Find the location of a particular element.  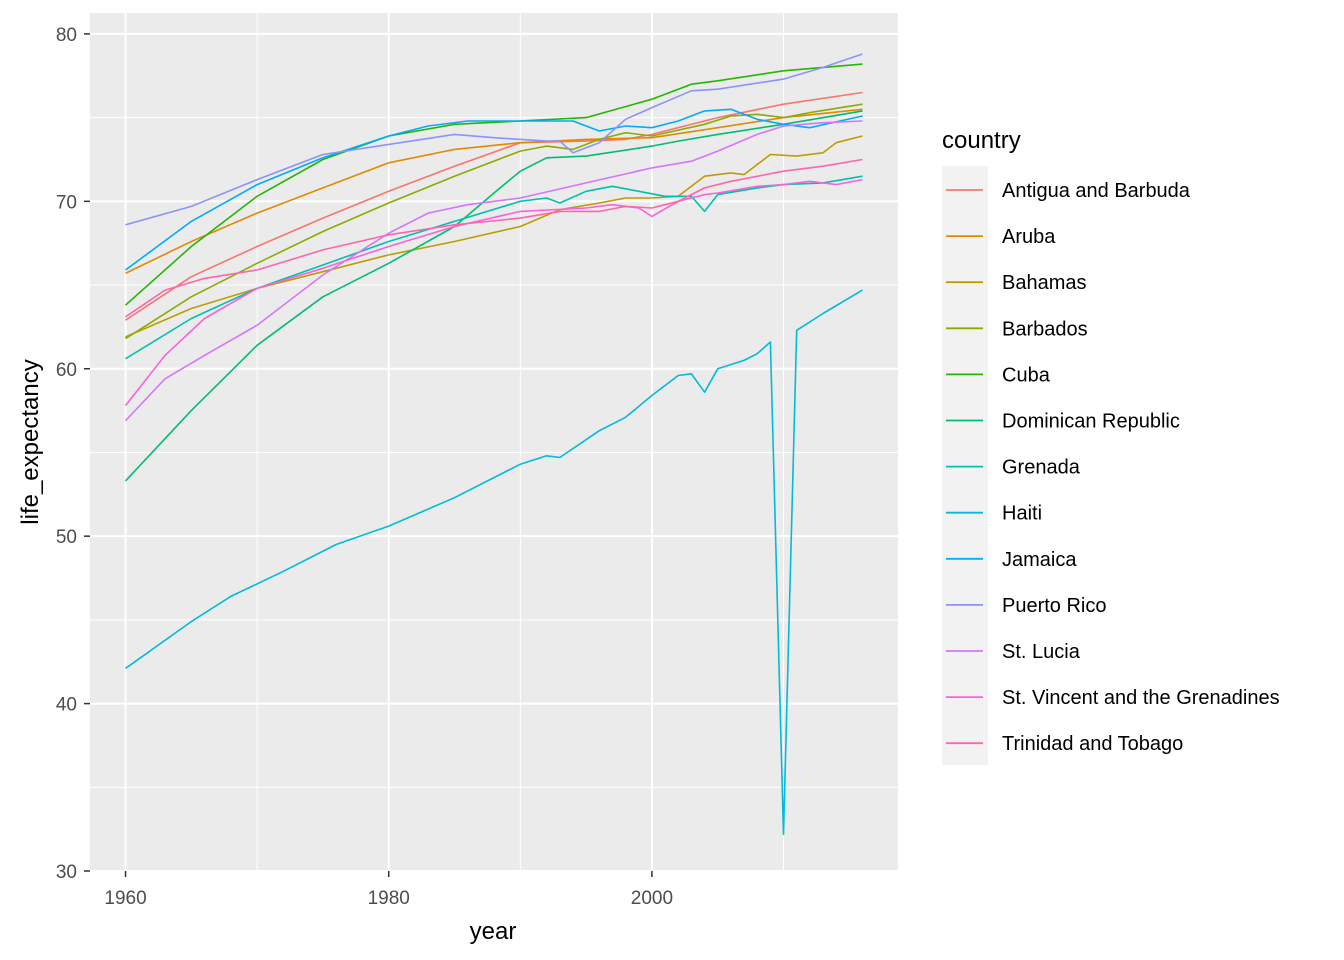

series-line-bahamas is located at coordinates (494, 236).